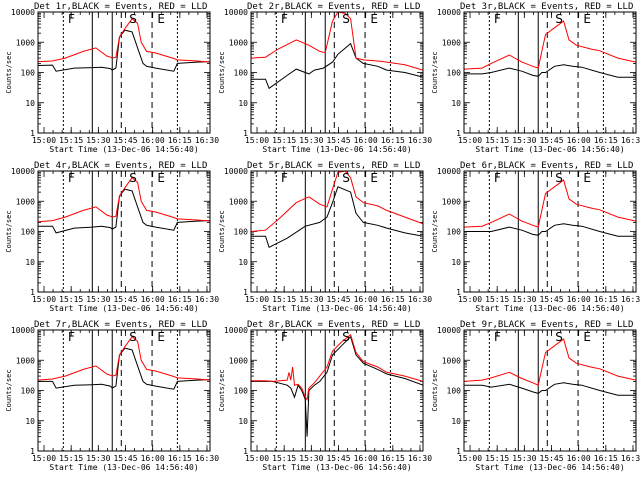  Describe the element at coordinates (546, 166) in the screenshot. I see `panel-title: Det 6r,BLACK = Events, RED = LLD` at that location.